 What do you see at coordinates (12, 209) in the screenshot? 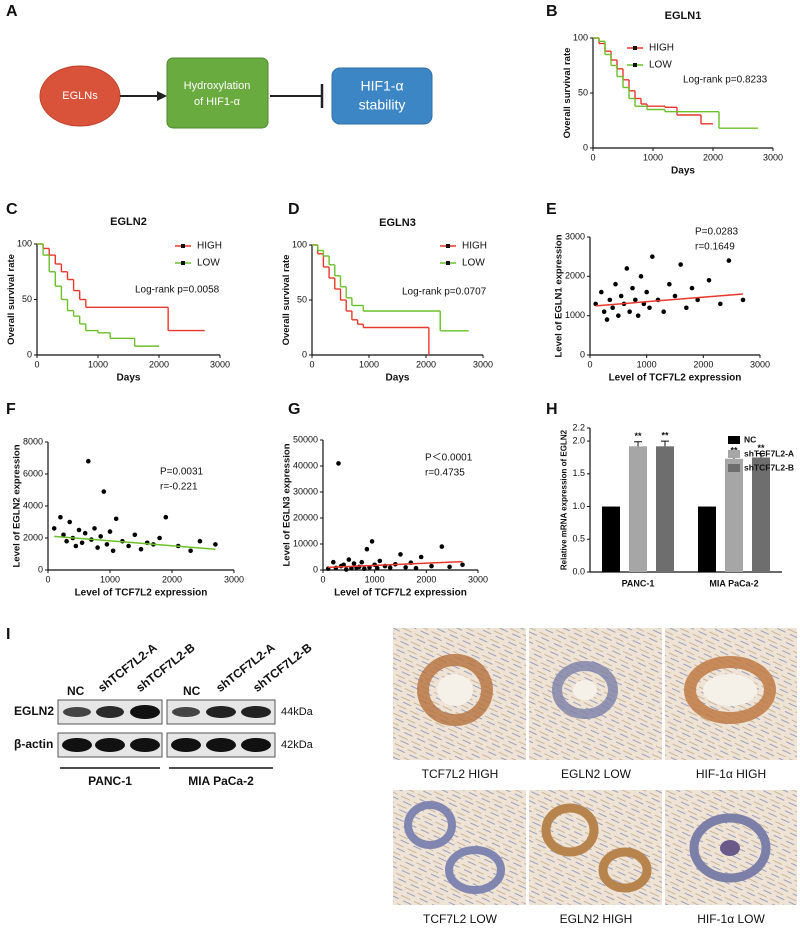
I see `panel-letter: C` at bounding box center [12, 209].